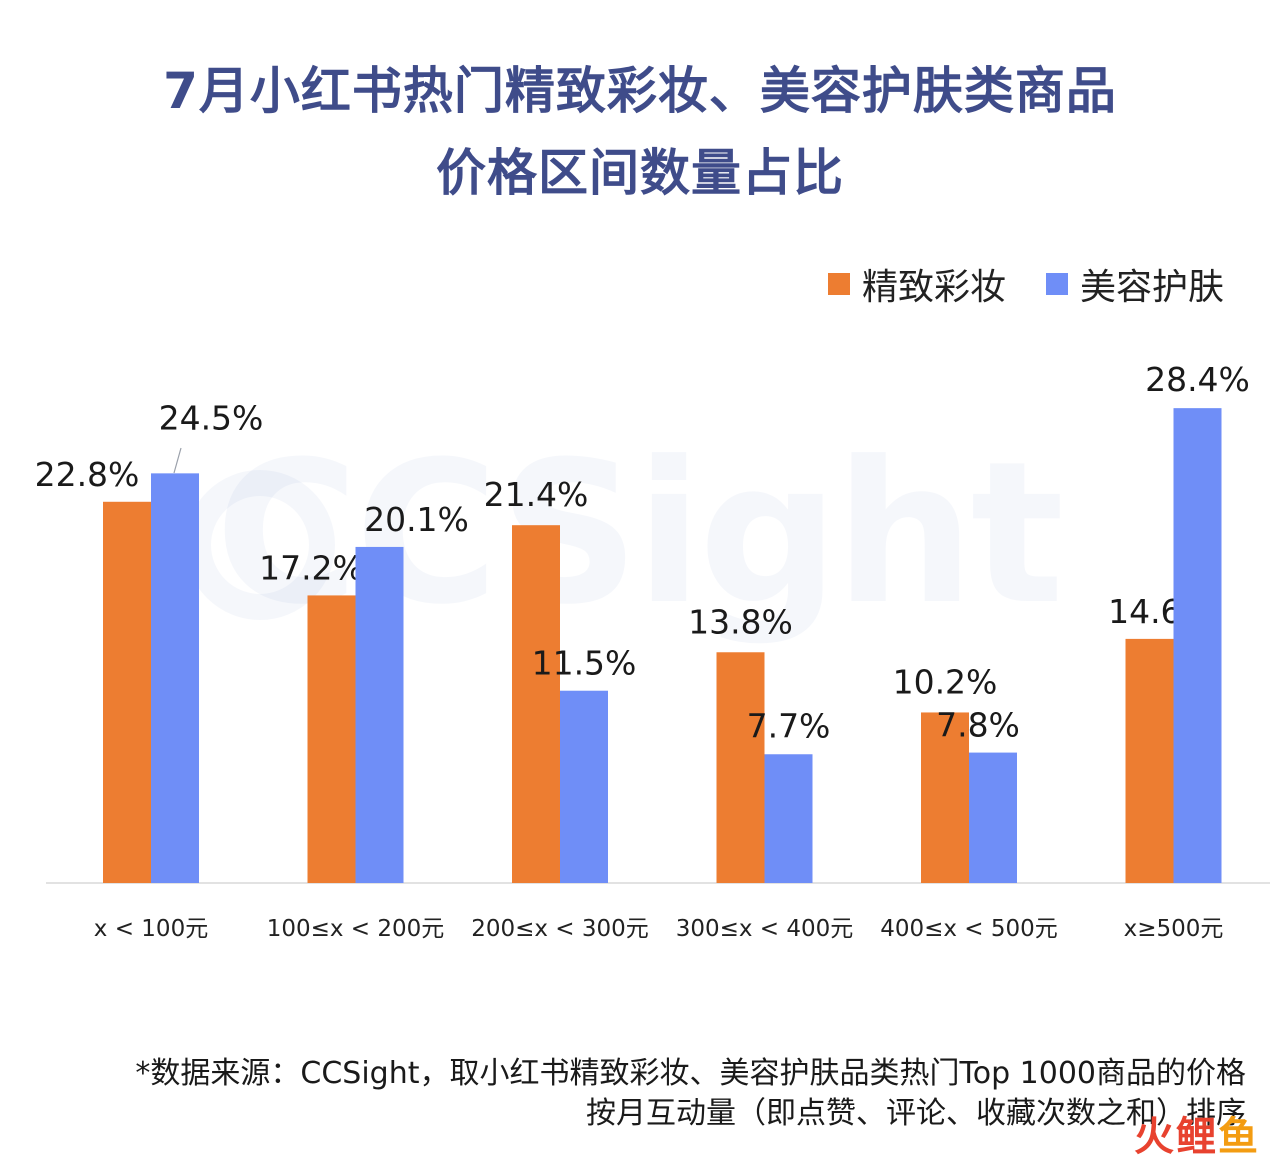  What do you see at coordinates (1174, 929) in the screenshot?
I see `category-label-5: x≥500元` at bounding box center [1174, 929].